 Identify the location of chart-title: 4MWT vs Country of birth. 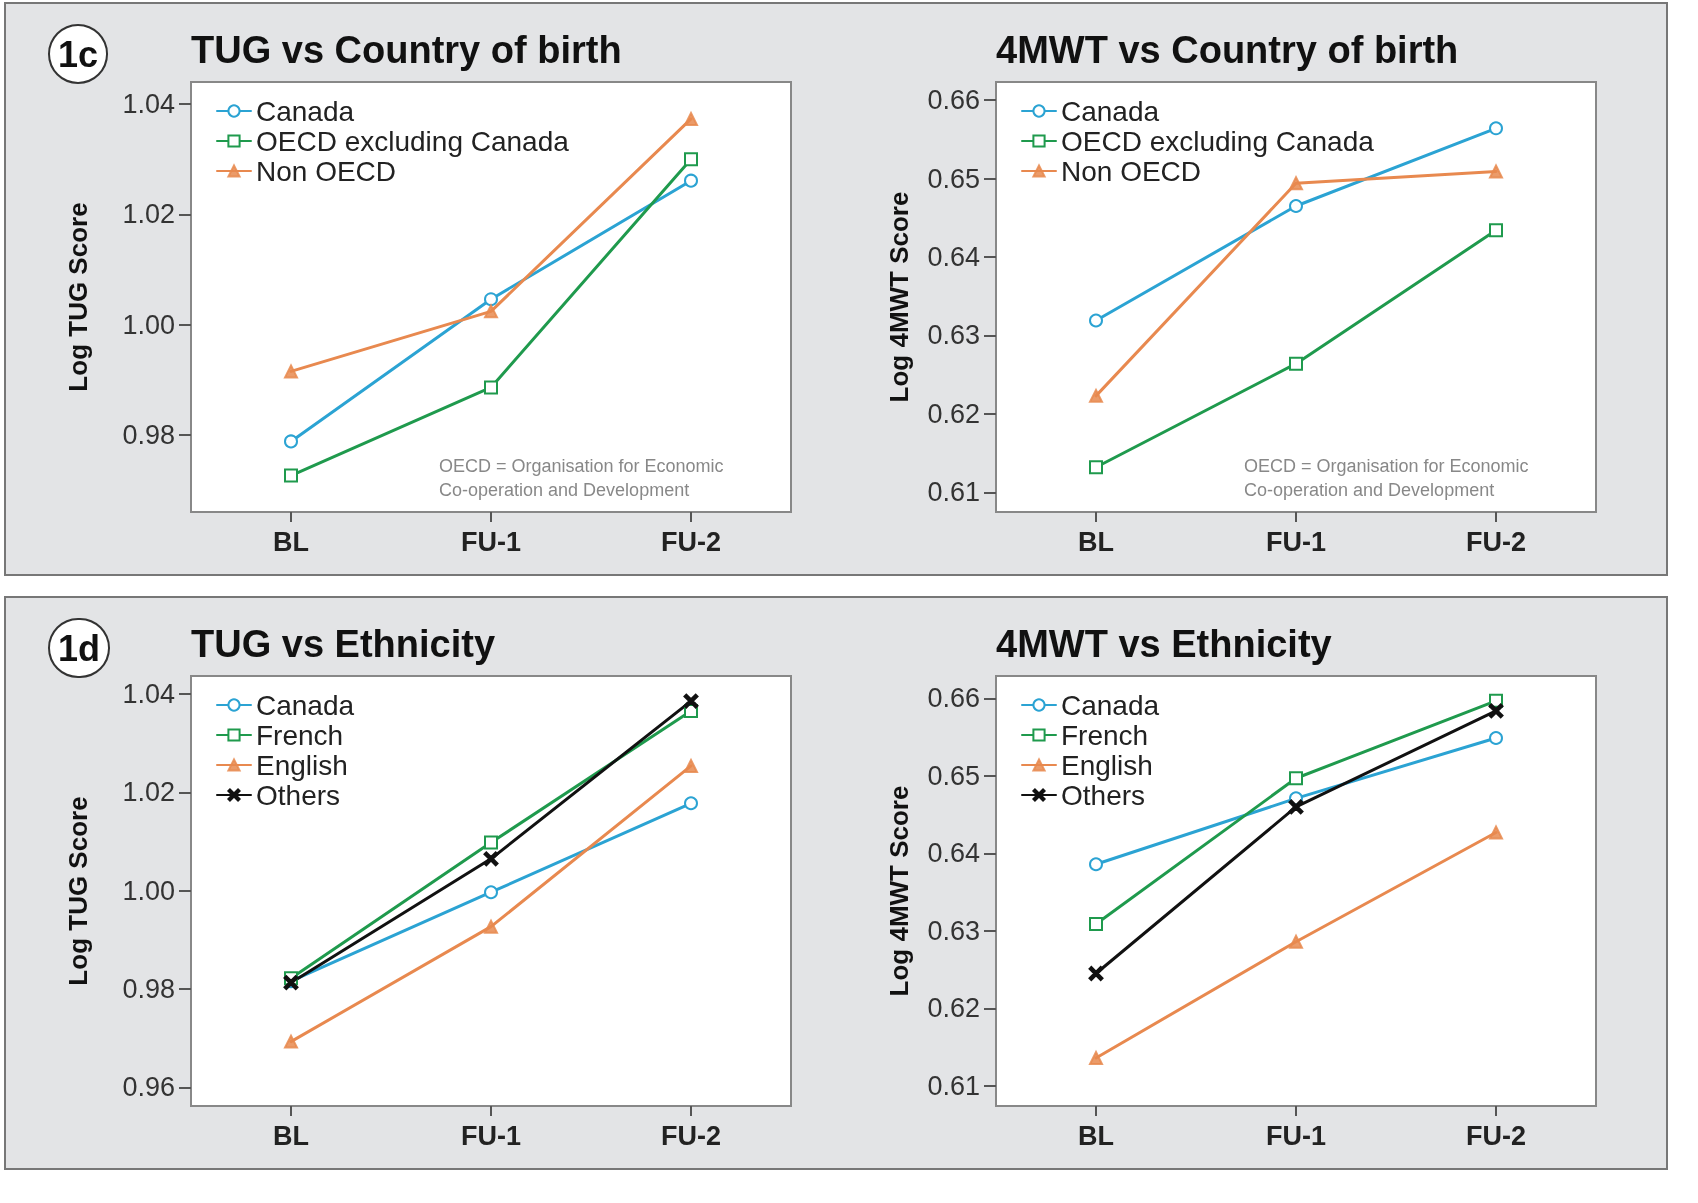
(1227, 50).